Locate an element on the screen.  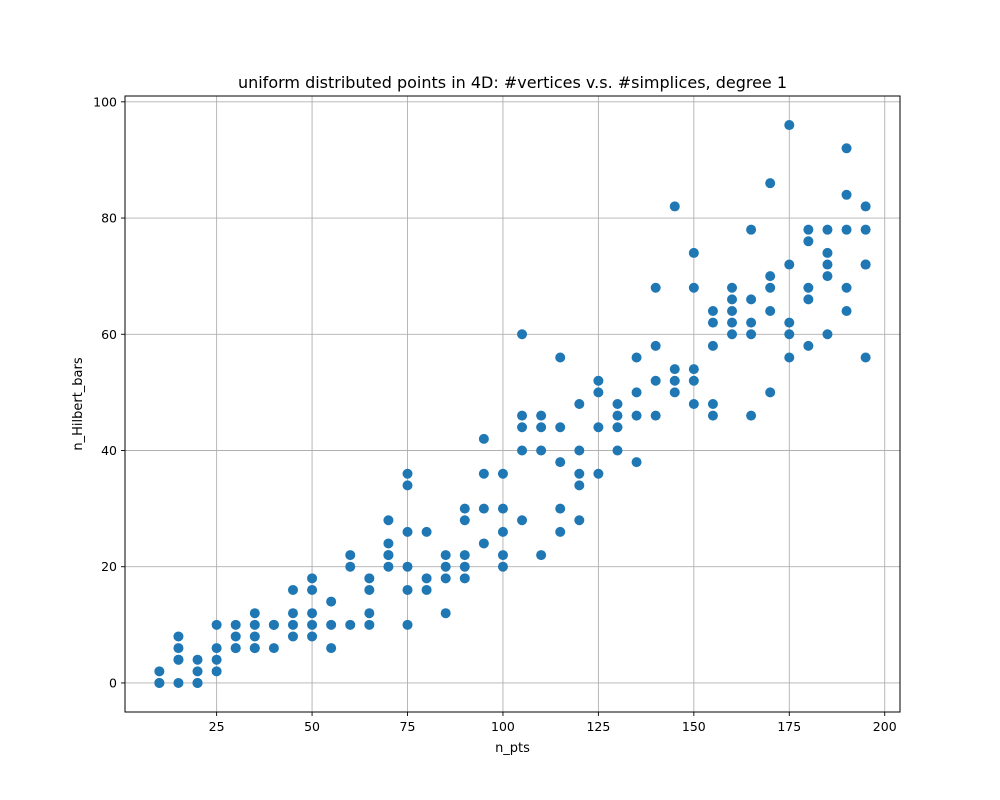
x-tick-label: 150 is located at coordinates (694, 726).